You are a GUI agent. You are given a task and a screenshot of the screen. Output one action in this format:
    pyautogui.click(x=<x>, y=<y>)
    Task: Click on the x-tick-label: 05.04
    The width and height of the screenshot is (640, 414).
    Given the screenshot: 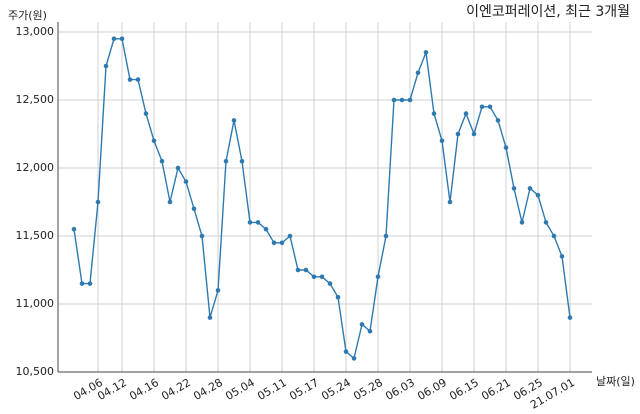 What is the action you would take?
    pyautogui.click(x=240, y=389)
    